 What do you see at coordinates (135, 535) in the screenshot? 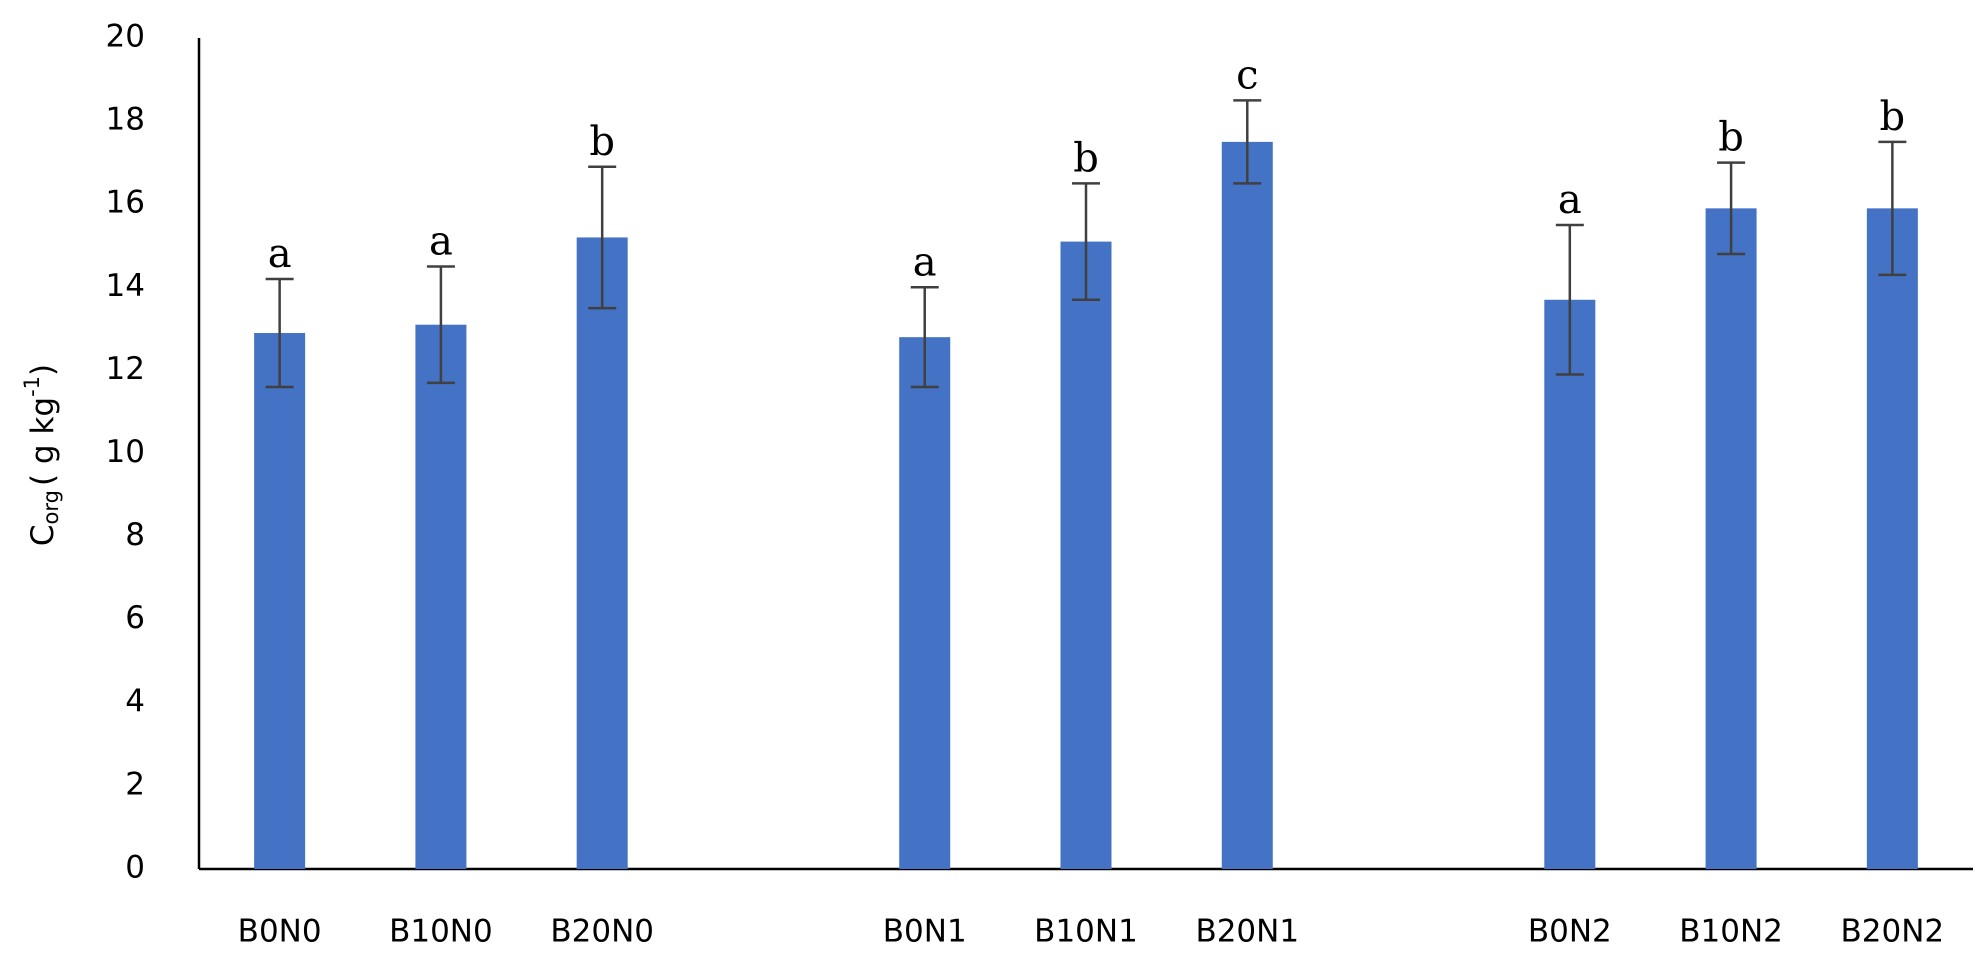
I see `y-tick-label: 8` at bounding box center [135, 535].